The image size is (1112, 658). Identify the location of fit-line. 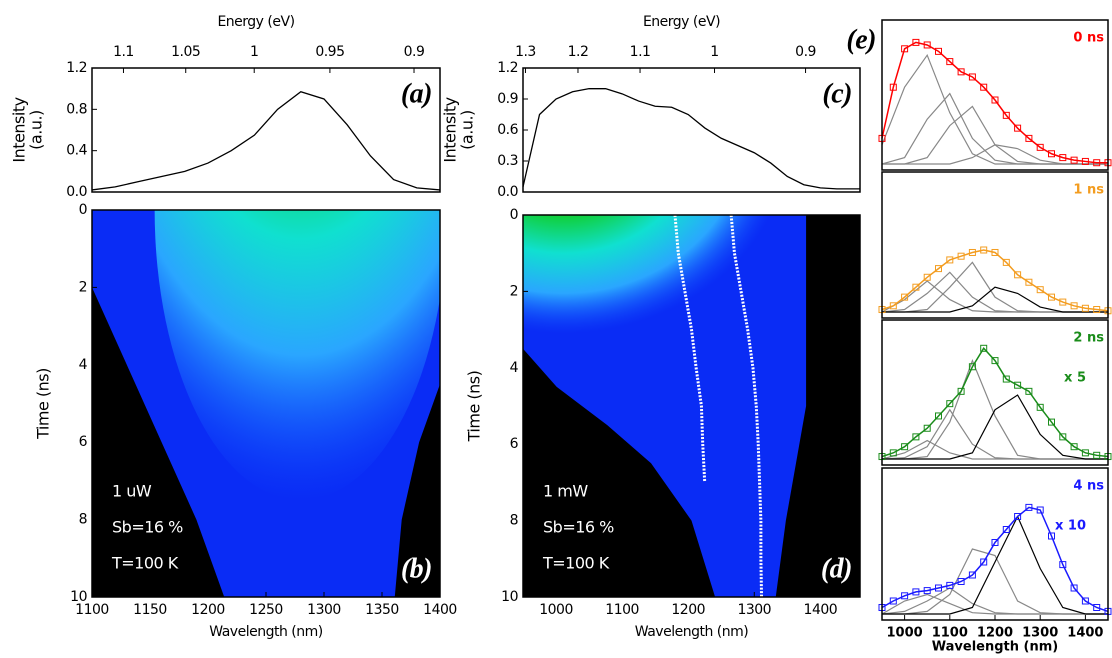
(995, 402).